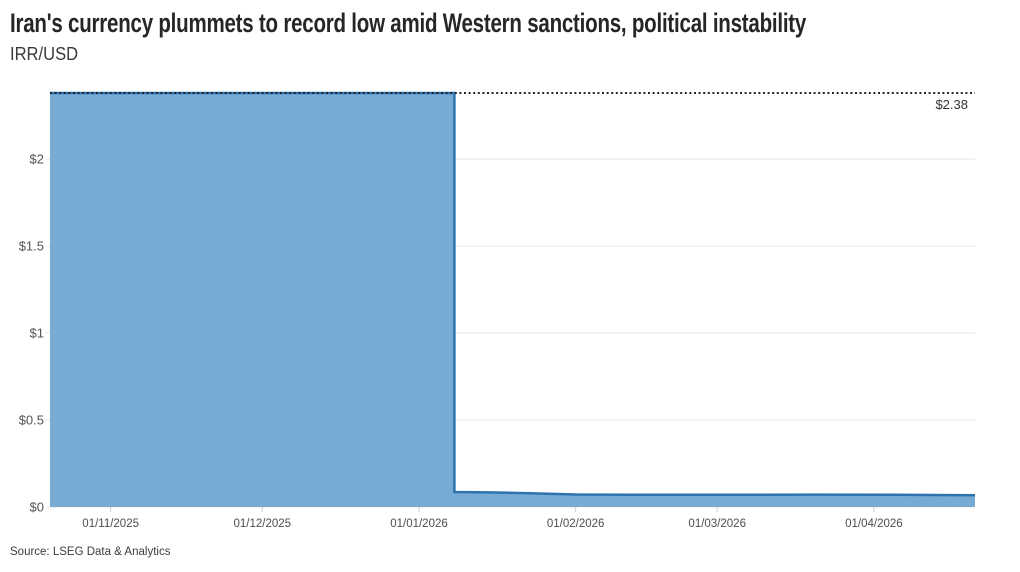  What do you see at coordinates (951, 104) in the screenshot?
I see `record-level-label: $2.38` at bounding box center [951, 104].